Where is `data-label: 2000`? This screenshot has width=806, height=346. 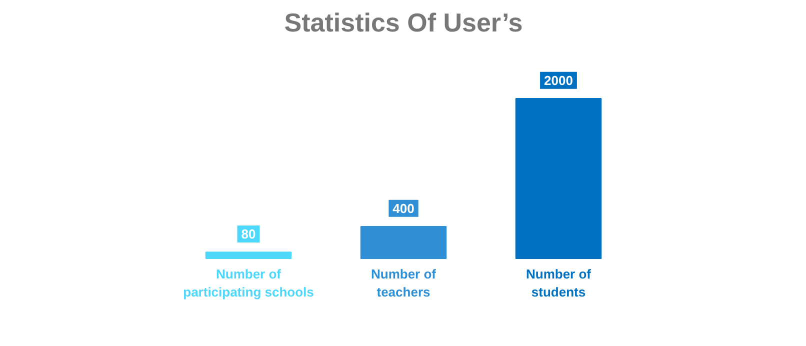
data-label: 2000 is located at coordinates (558, 80).